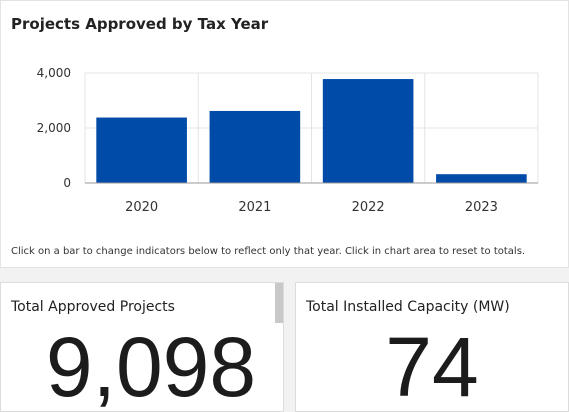  I want to click on kpi-label: Total Installed Capacity (MW), so click(408, 307).